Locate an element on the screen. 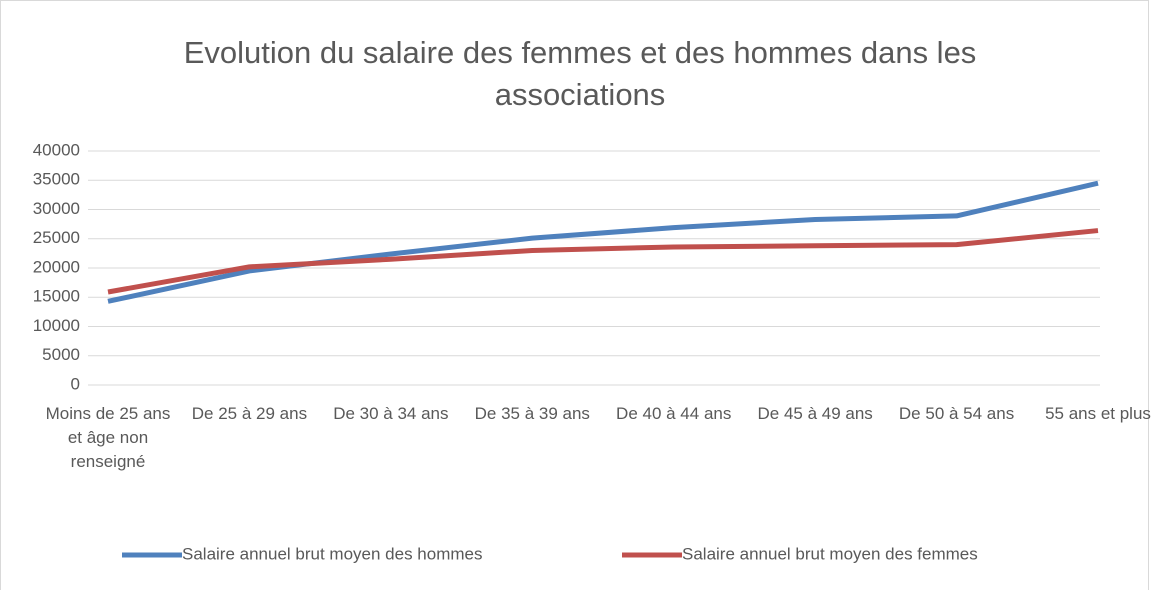 Image resolution: width=1160 pixels, height=590 pixels. x-tick-label: De 50 à 54 ans is located at coordinates (956, 413).